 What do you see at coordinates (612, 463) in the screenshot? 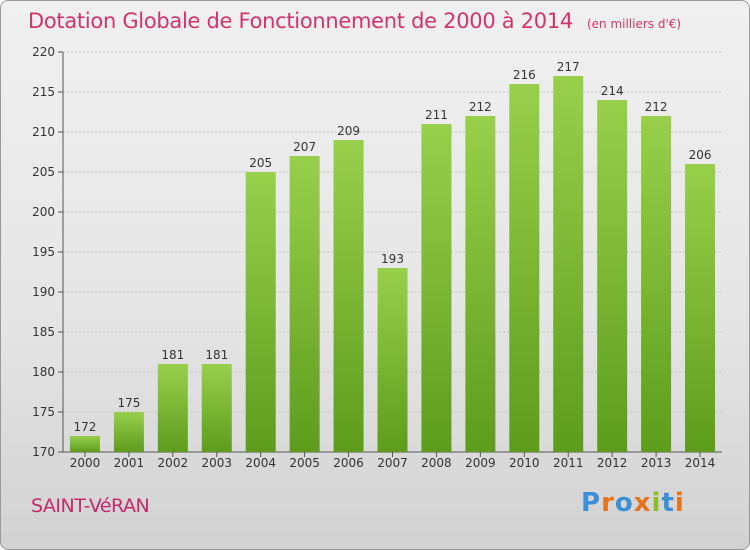
I see `x-tick-label: 2012` at bounding box center [612, 463].